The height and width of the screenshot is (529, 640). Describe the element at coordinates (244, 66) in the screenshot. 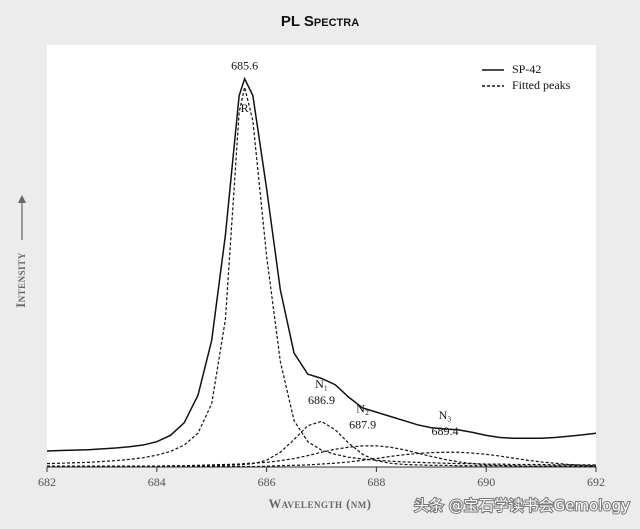

I see `peak-label: 685.6` at that location.